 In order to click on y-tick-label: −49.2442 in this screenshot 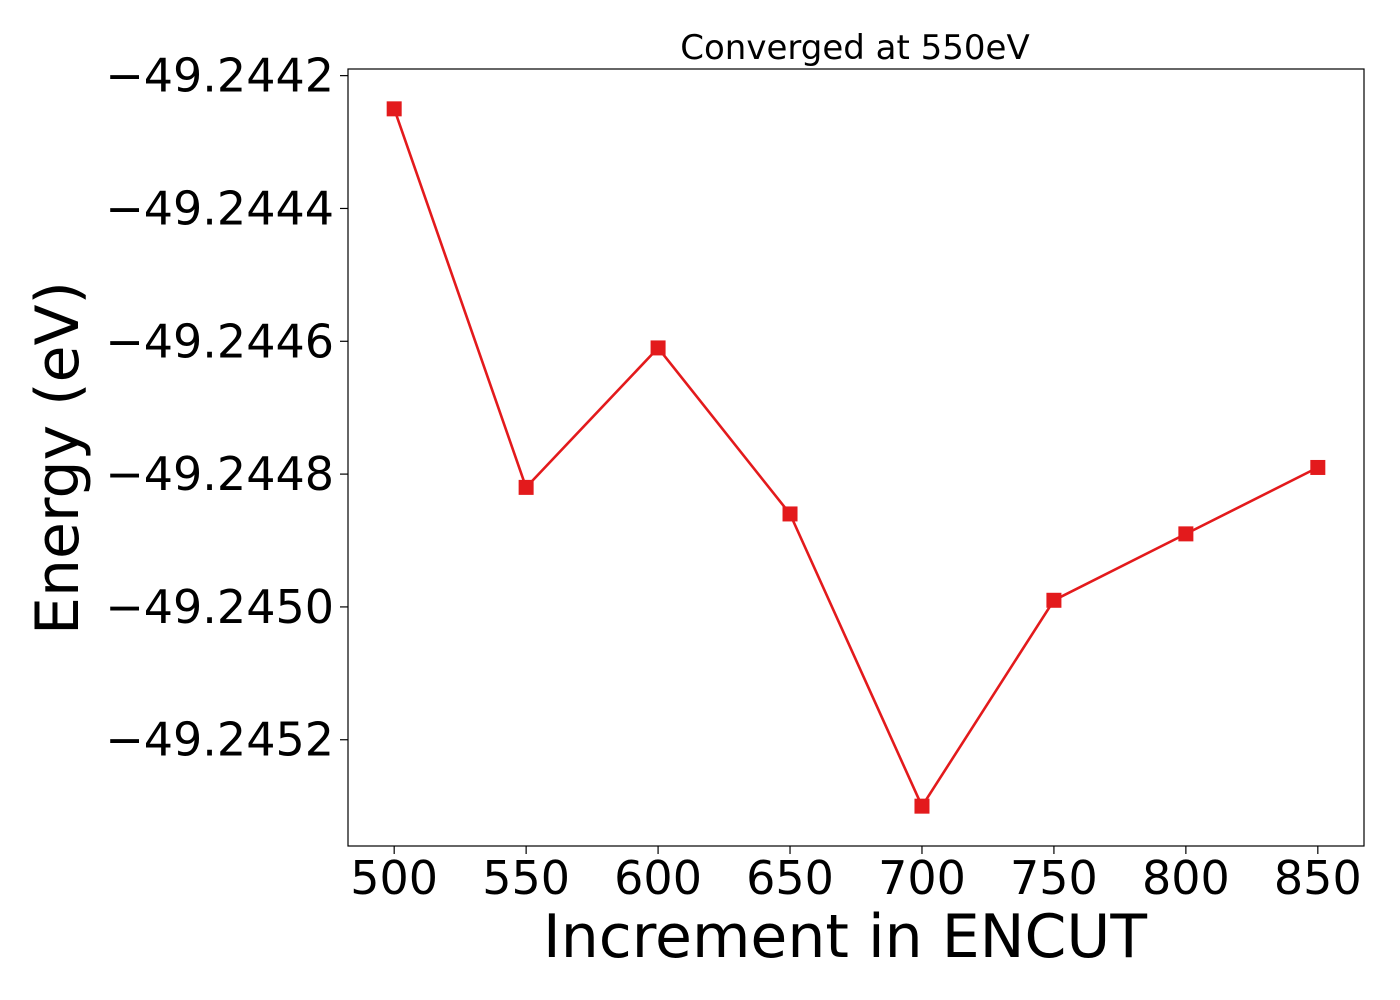, I will do `click(219, 76)`.